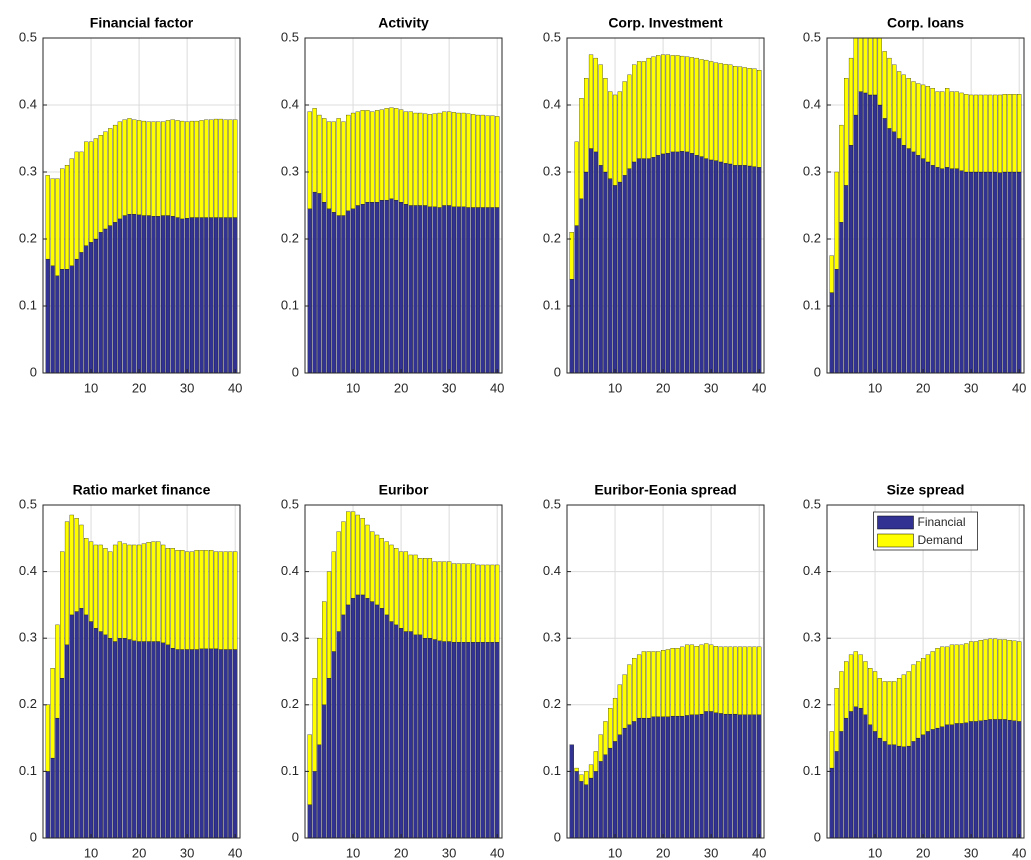 The image size is (1031, 860). Describe the element at coordinates (875, 852) in the screenshot. I see `x-tick-label: 10` at that location.